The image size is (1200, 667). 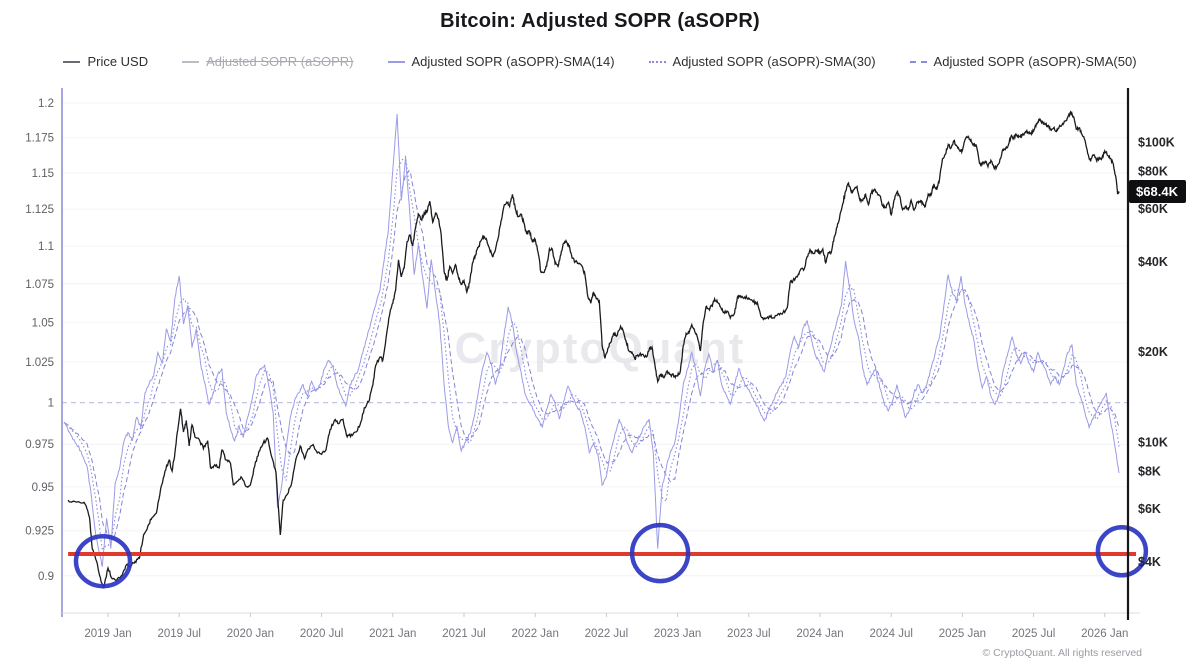 What do you see at coordinates (463, 634) in the screenshot?
I see `x-axis-tick-label: 2021 Jul` at bounding box center [463, 634].